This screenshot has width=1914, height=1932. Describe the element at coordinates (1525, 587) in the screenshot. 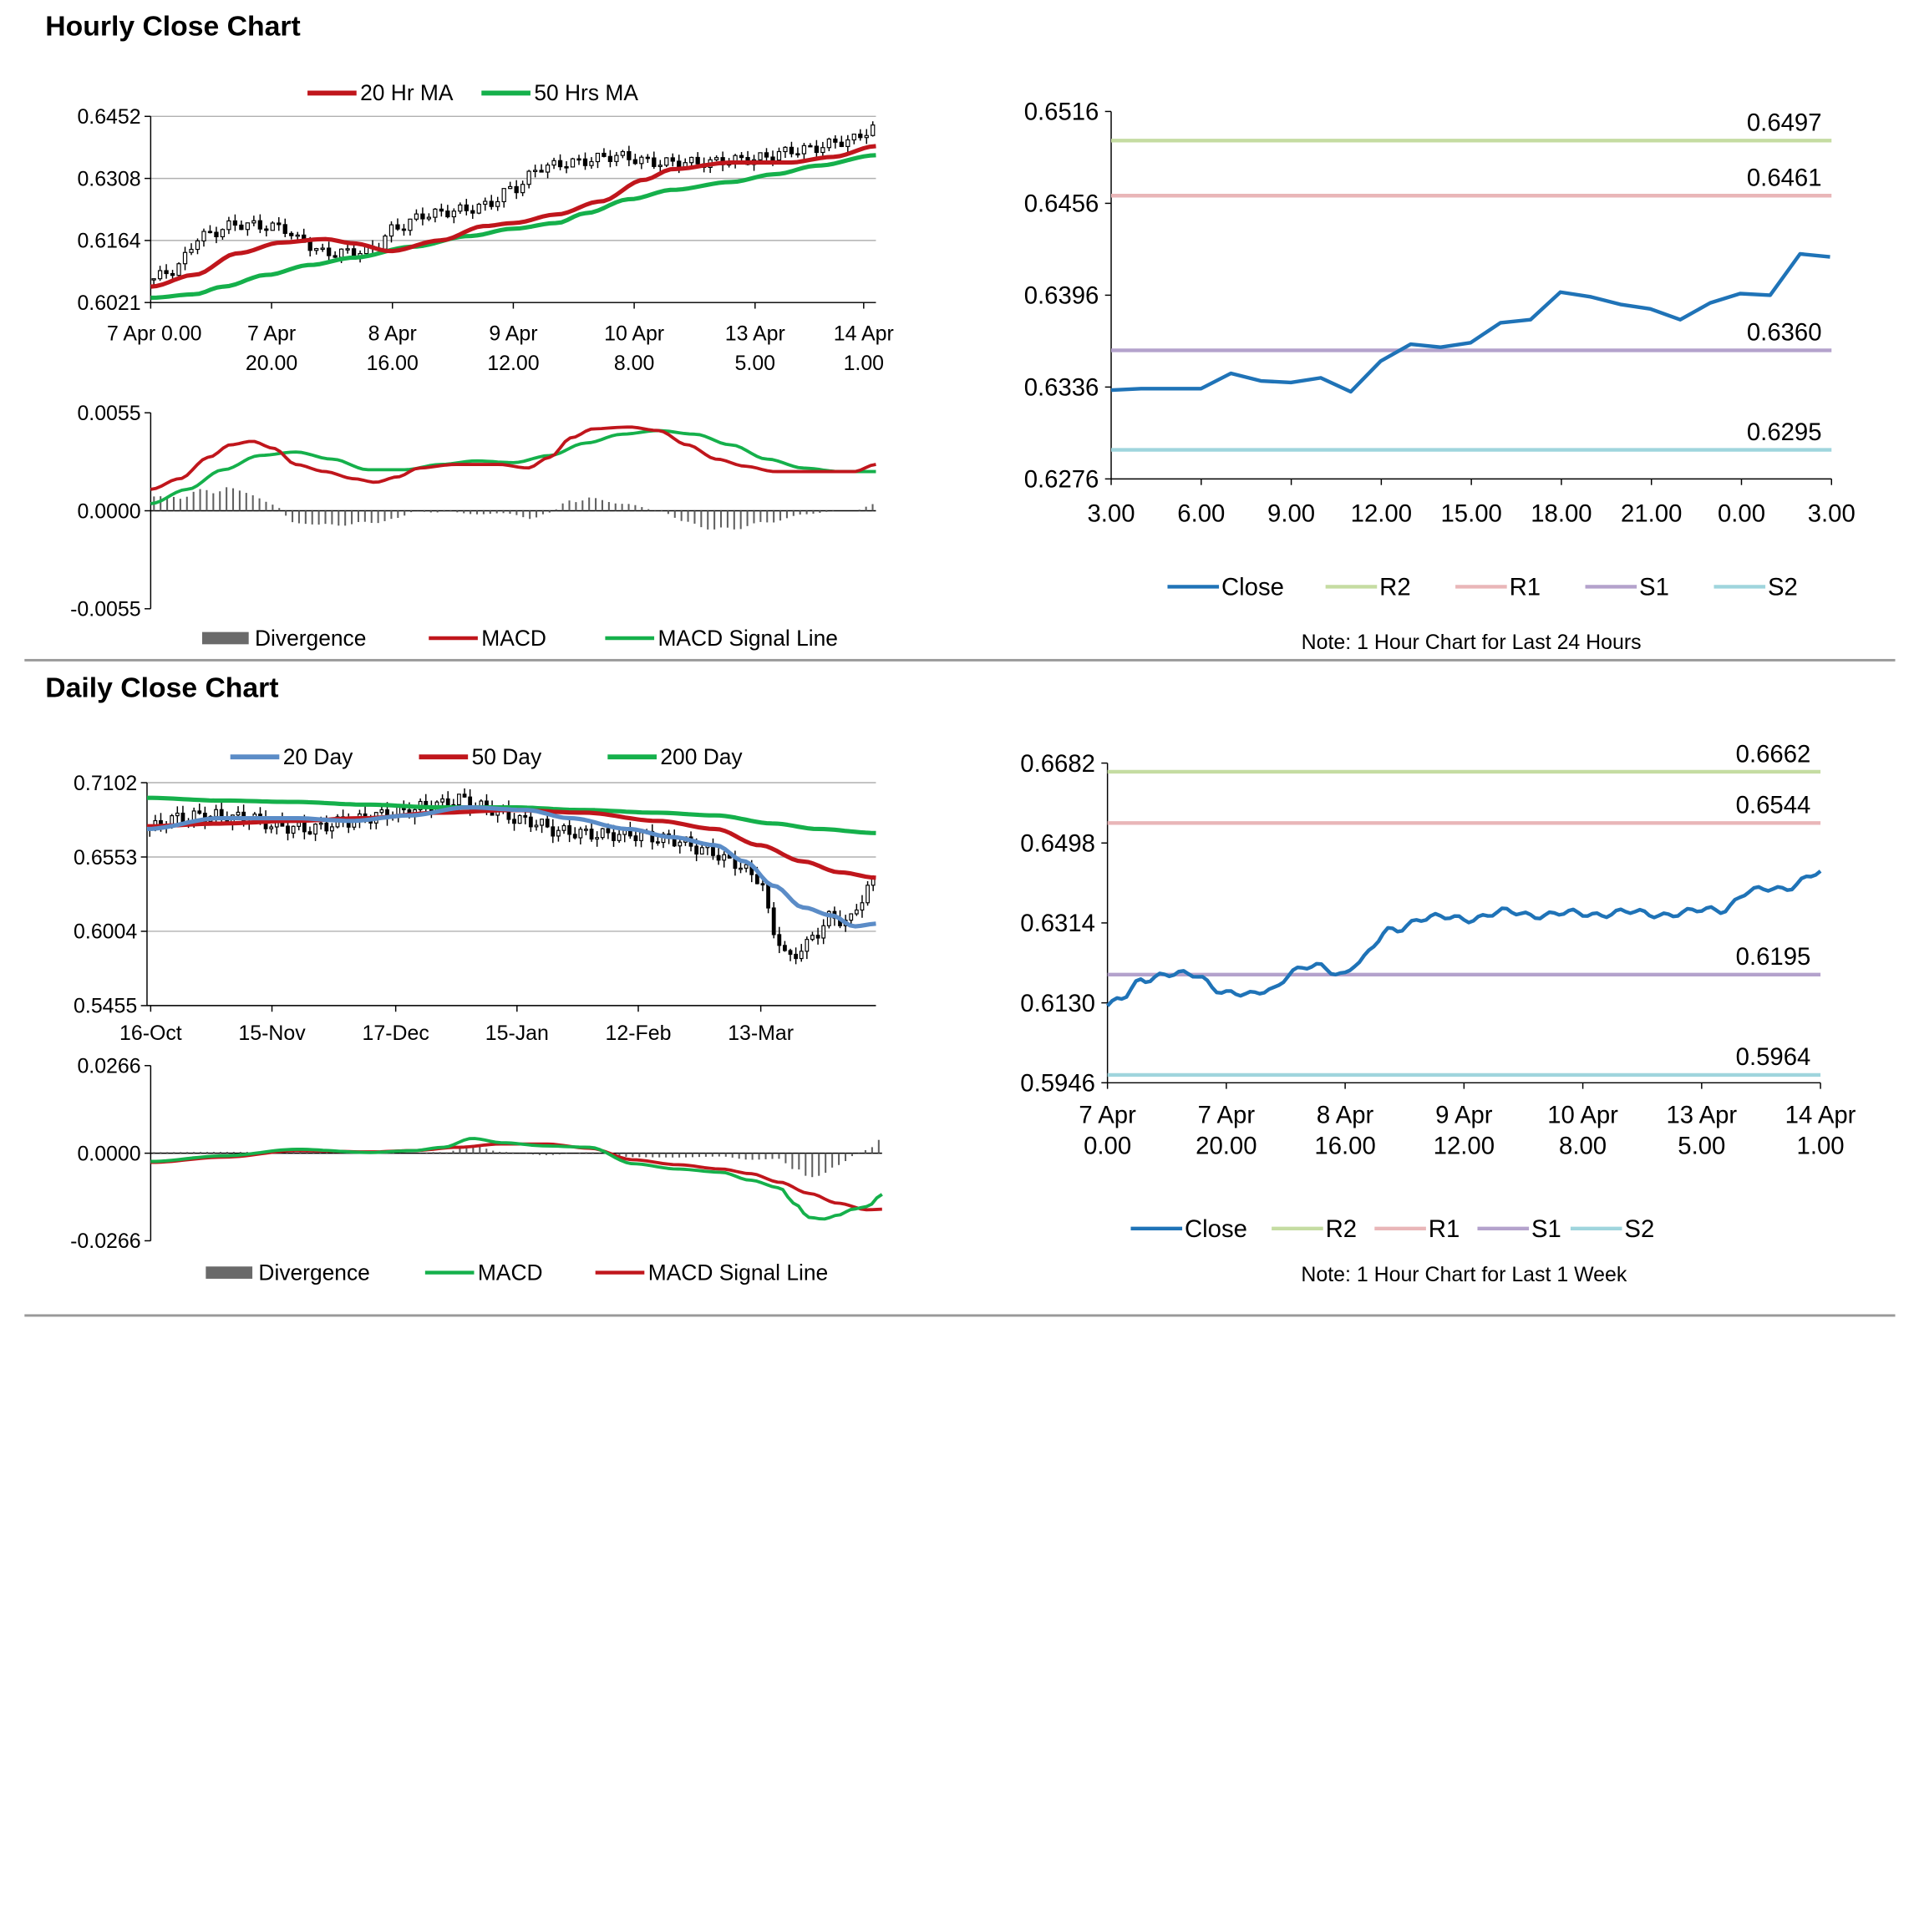

I see `hourly-levels-legend-r1-label: R1` at that location.